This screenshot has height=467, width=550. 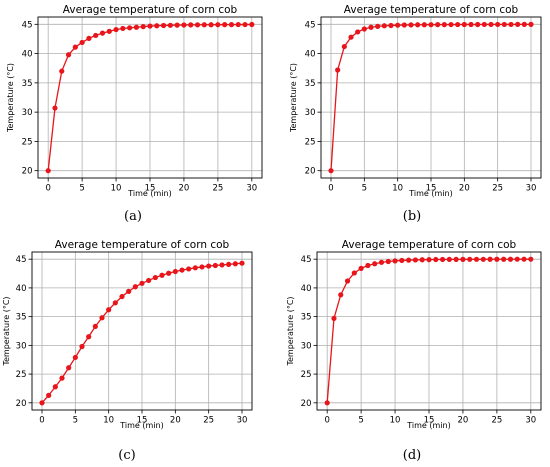 I want to click on y-tick-label: 40, so click(x=21, y=289).